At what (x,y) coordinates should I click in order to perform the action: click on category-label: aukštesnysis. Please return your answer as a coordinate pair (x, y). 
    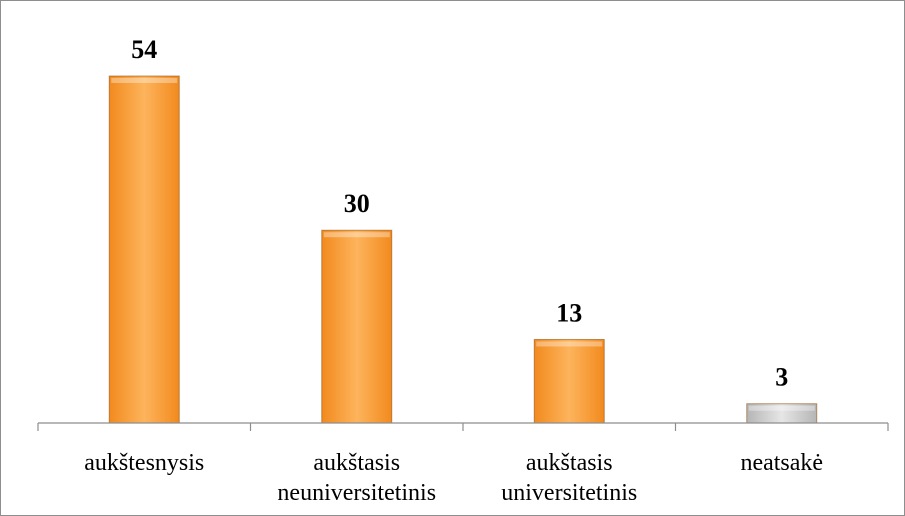
    Looking at the image, I should click on (144, 463).